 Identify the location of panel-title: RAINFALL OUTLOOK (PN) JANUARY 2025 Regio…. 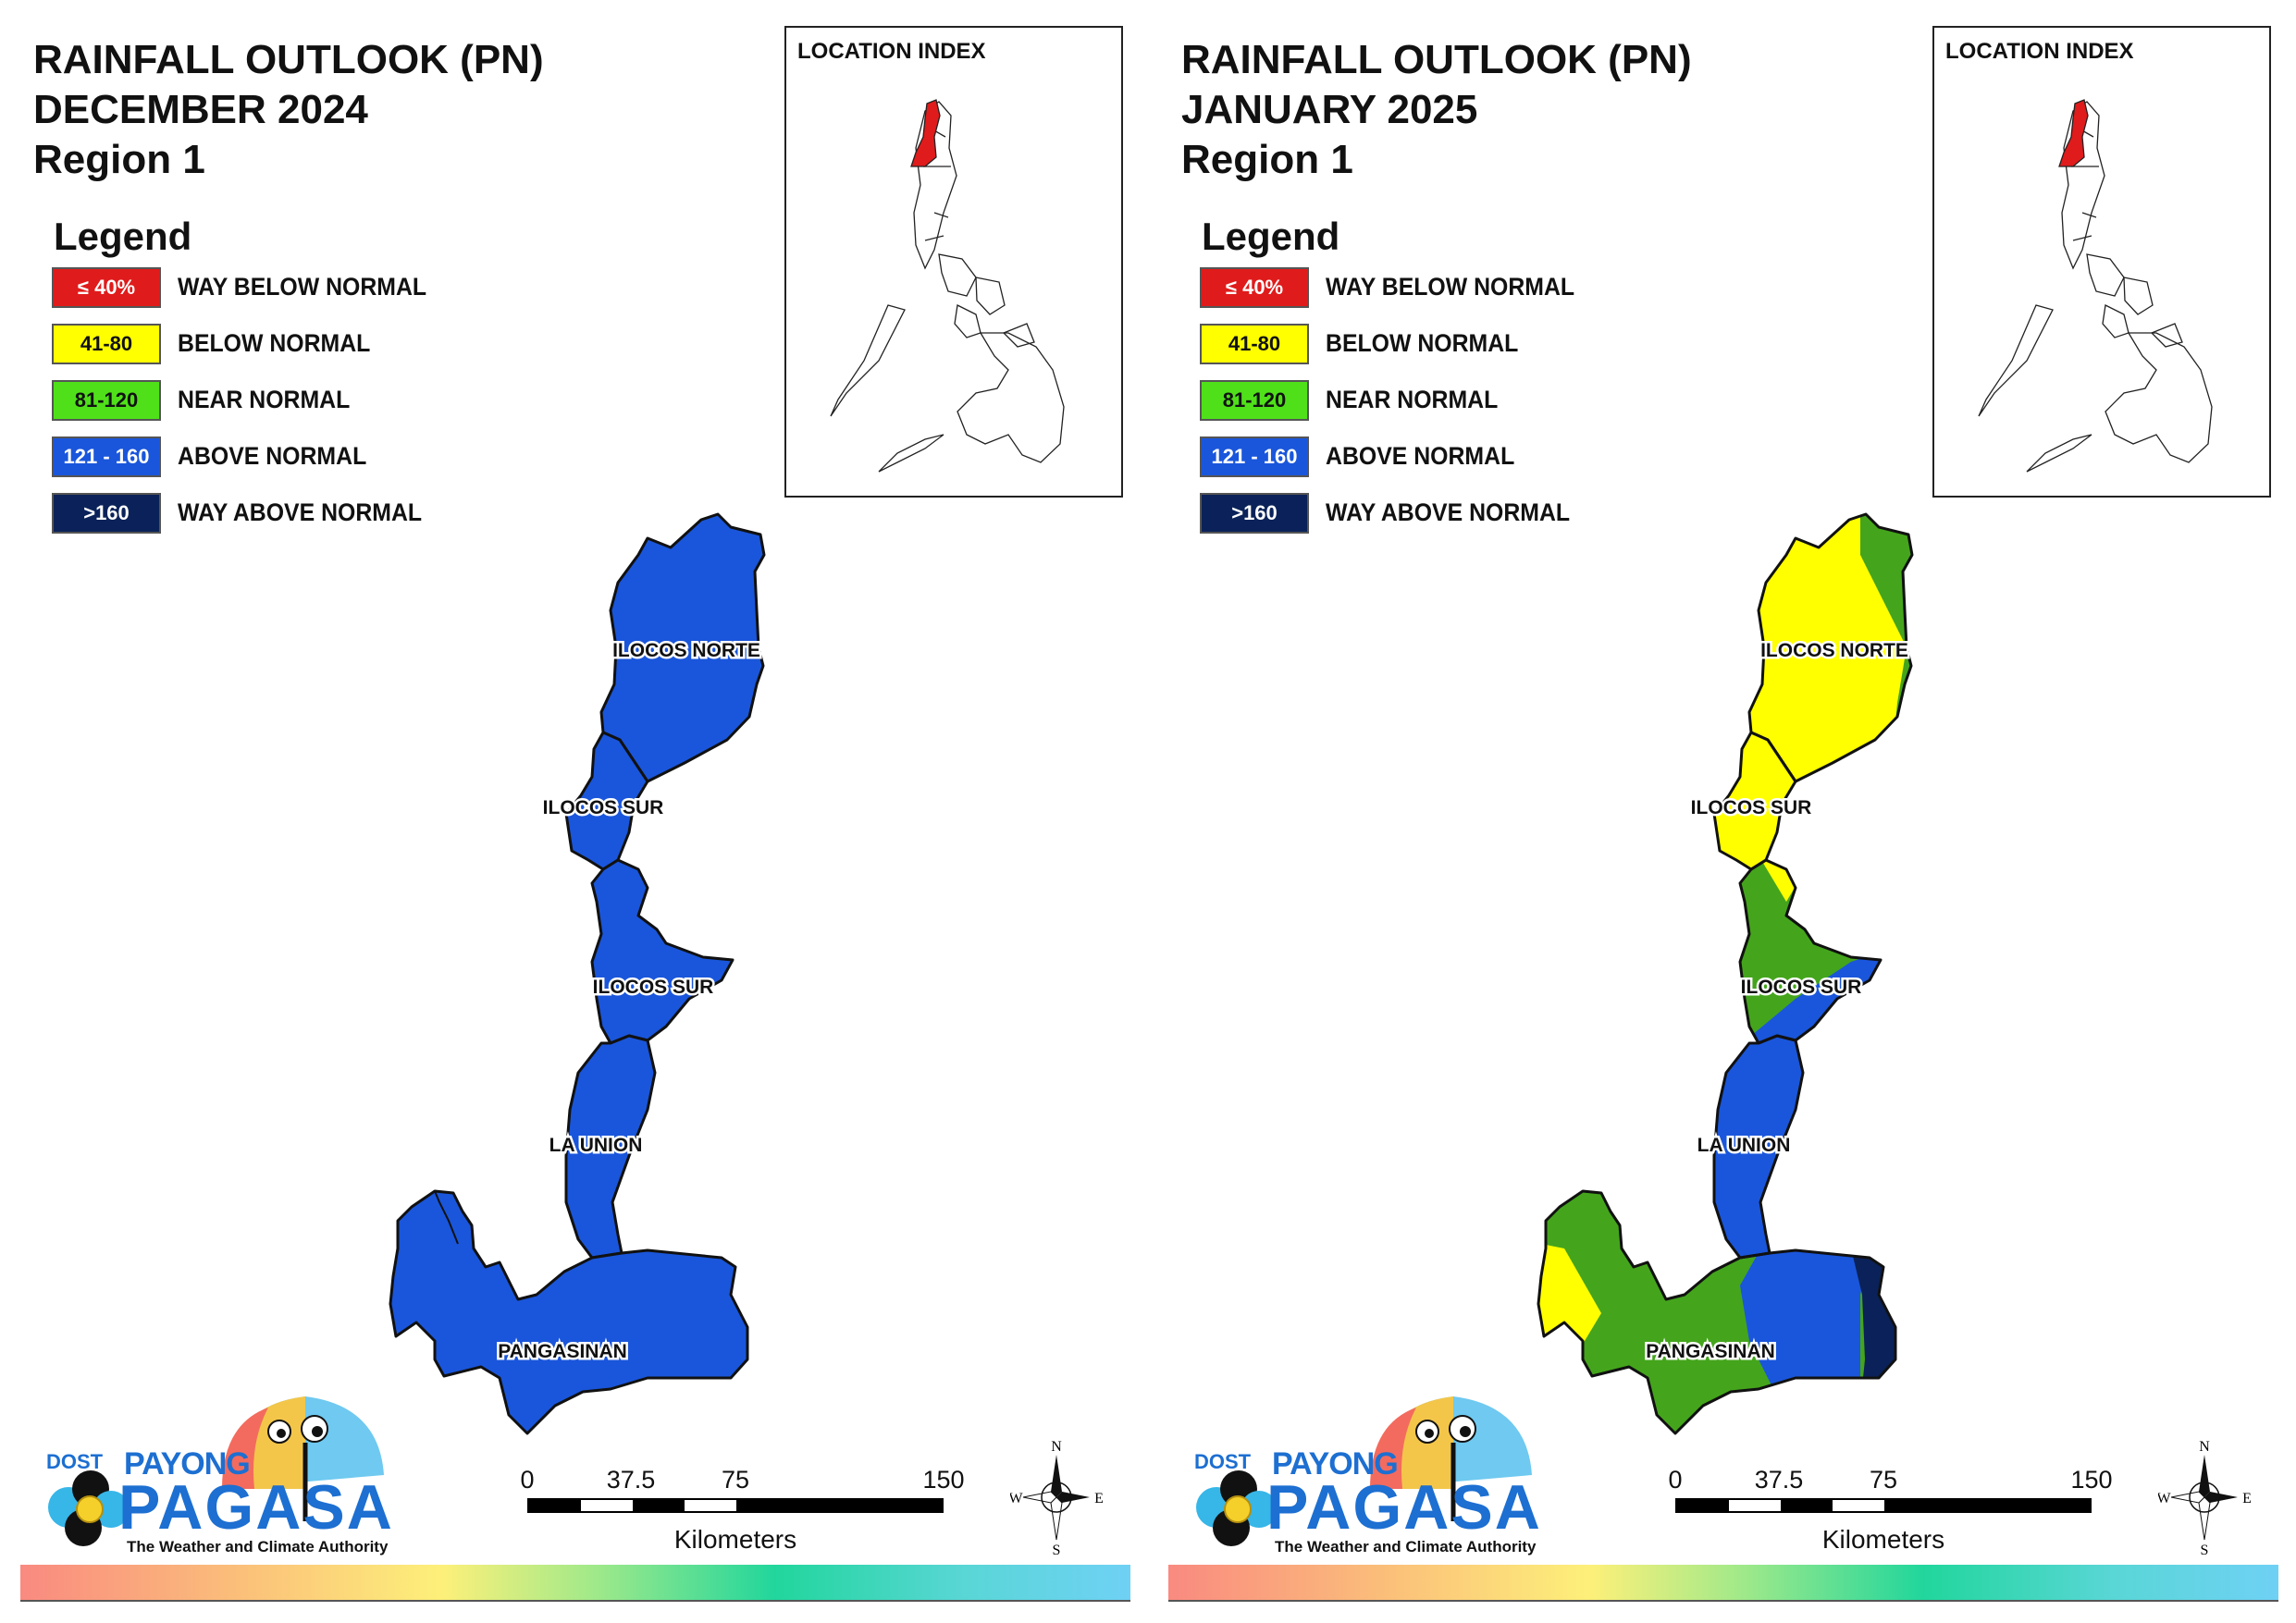
(1436, 110).